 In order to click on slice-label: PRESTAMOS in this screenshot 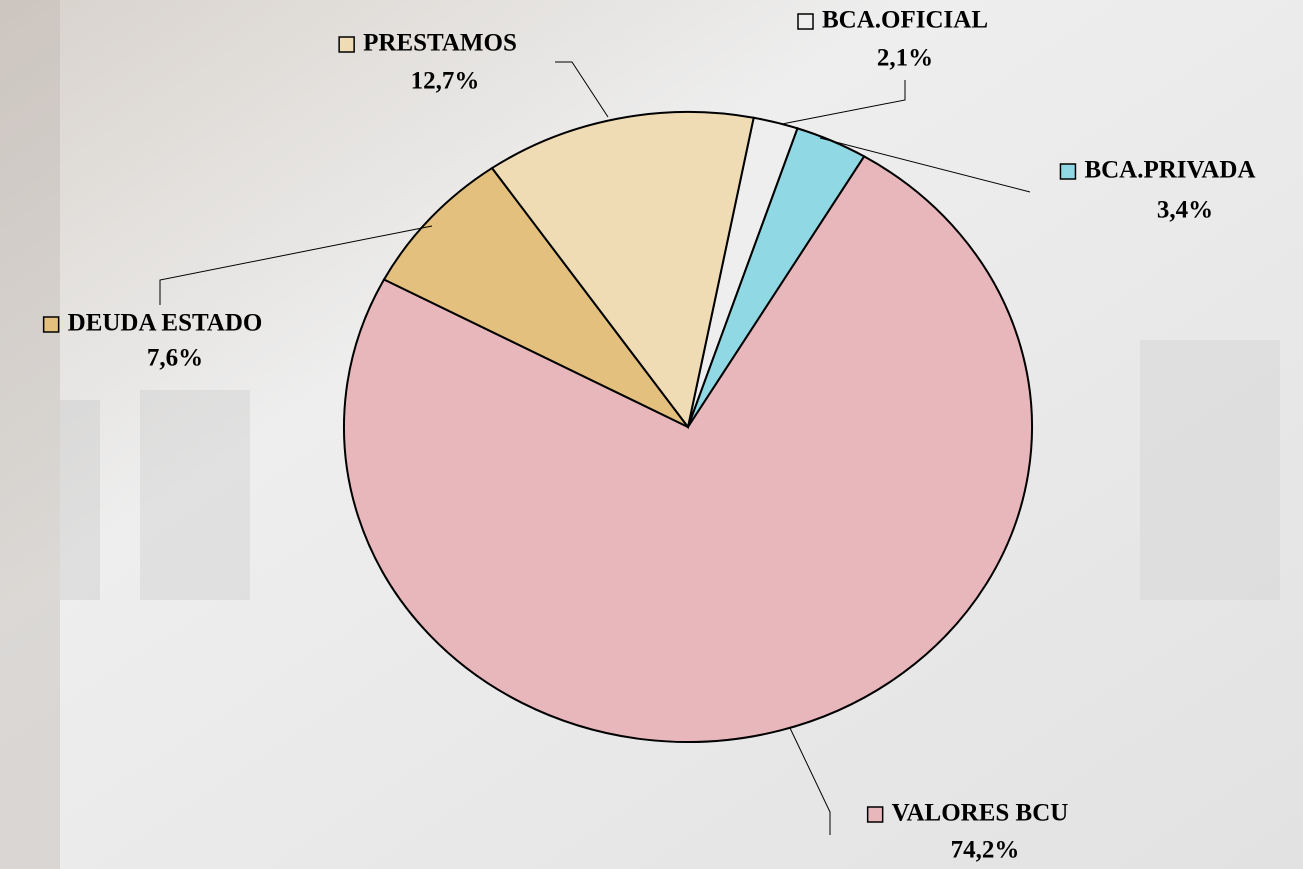, I will do `click(440, 43)`.